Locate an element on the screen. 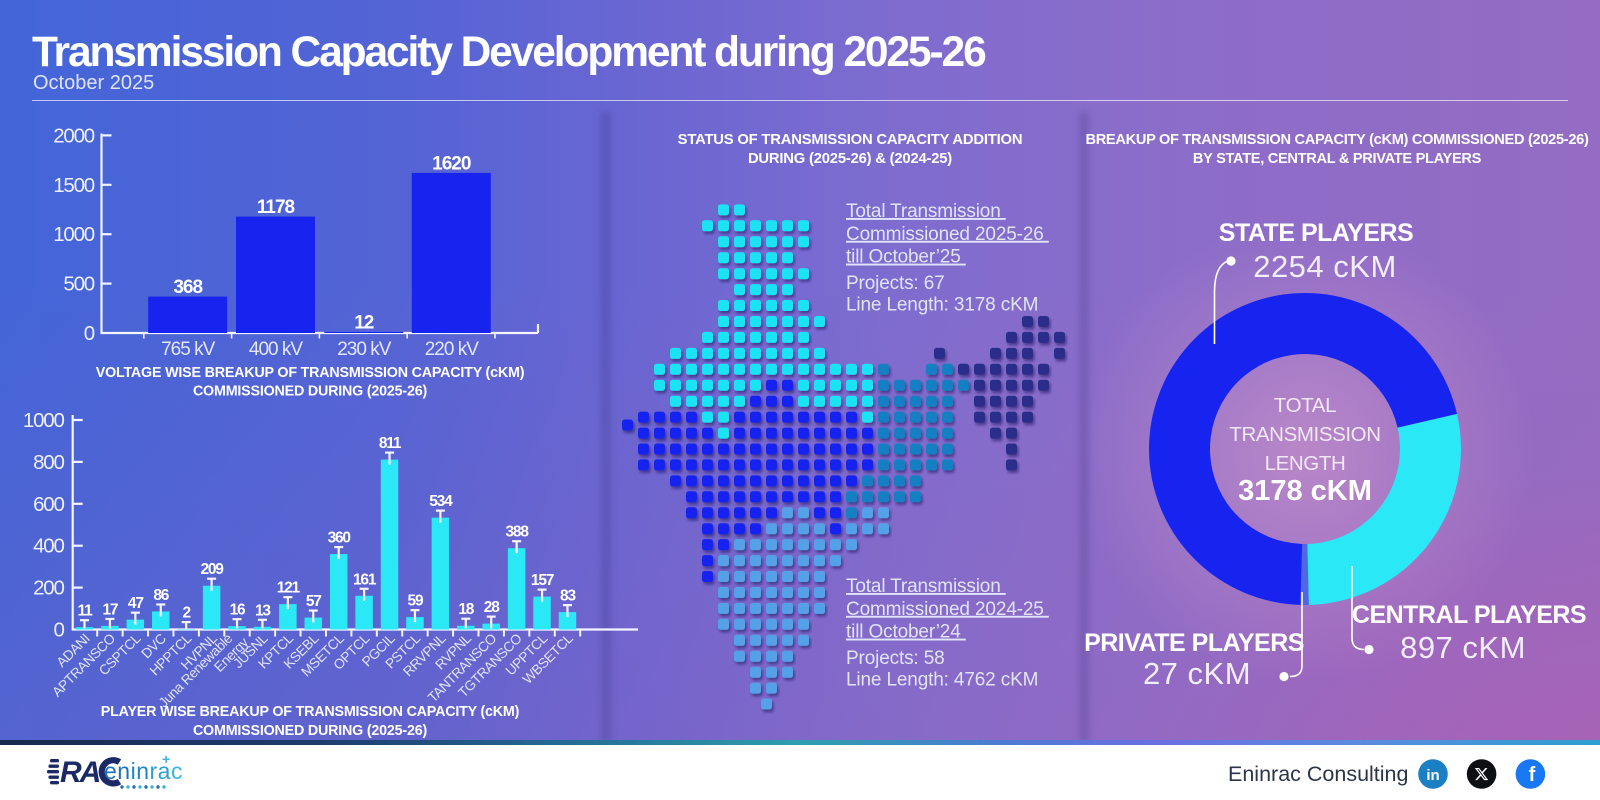  svg-text: 57 is located at coordinates (313, 601).